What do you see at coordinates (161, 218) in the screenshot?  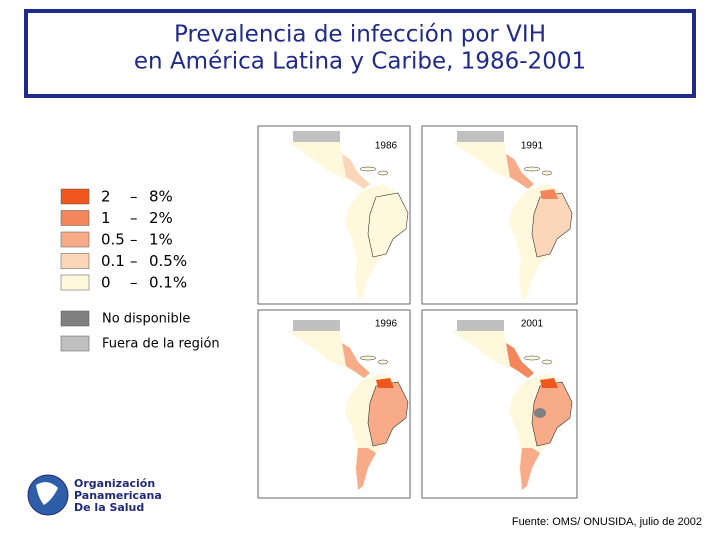 I see `legend-to: 2%` at bounding box center [161, 218].